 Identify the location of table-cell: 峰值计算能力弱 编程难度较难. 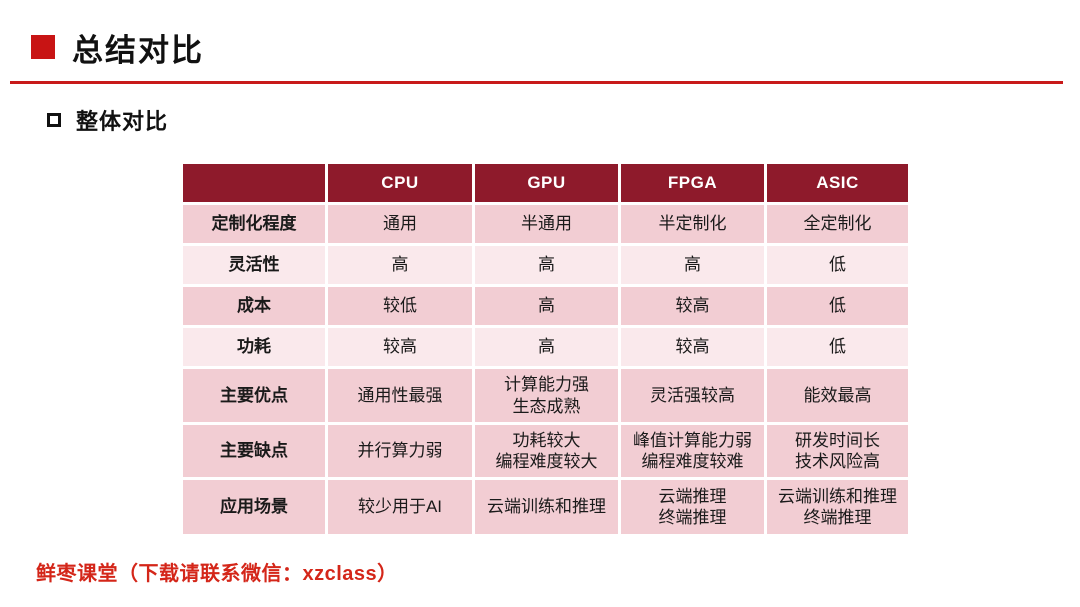
(692, 451).